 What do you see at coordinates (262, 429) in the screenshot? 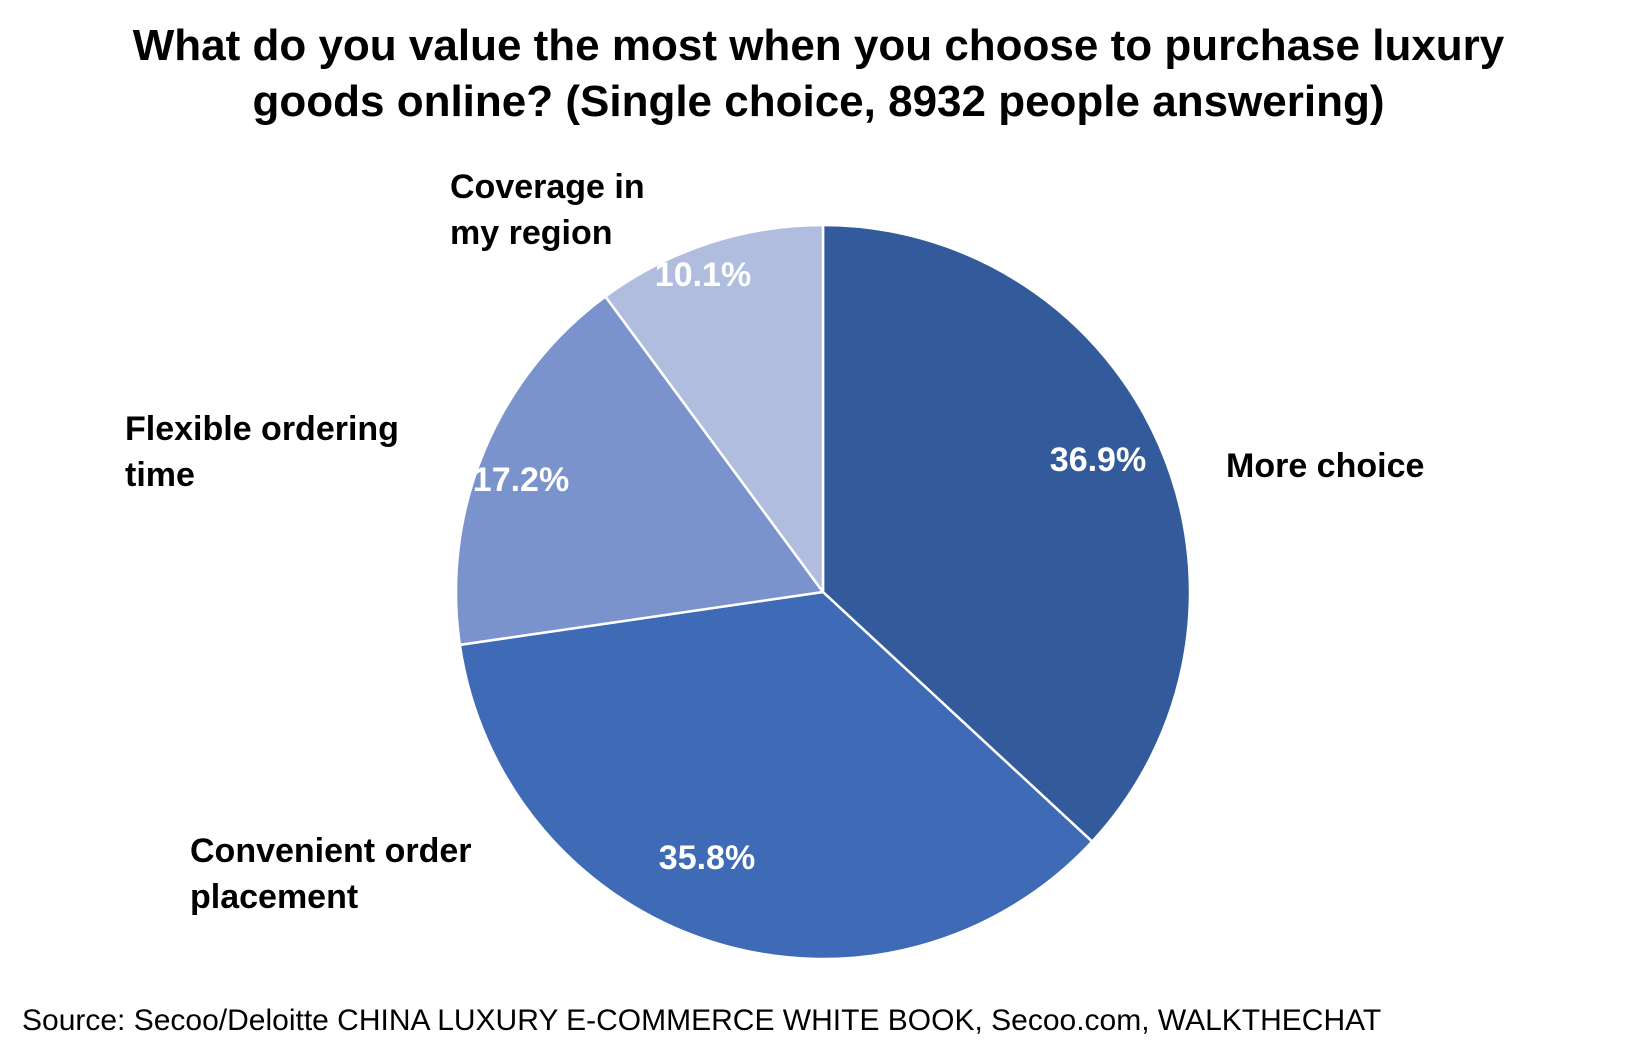
I see `slice-category-label: Flexible ordering` at bounding box center [262, 429].